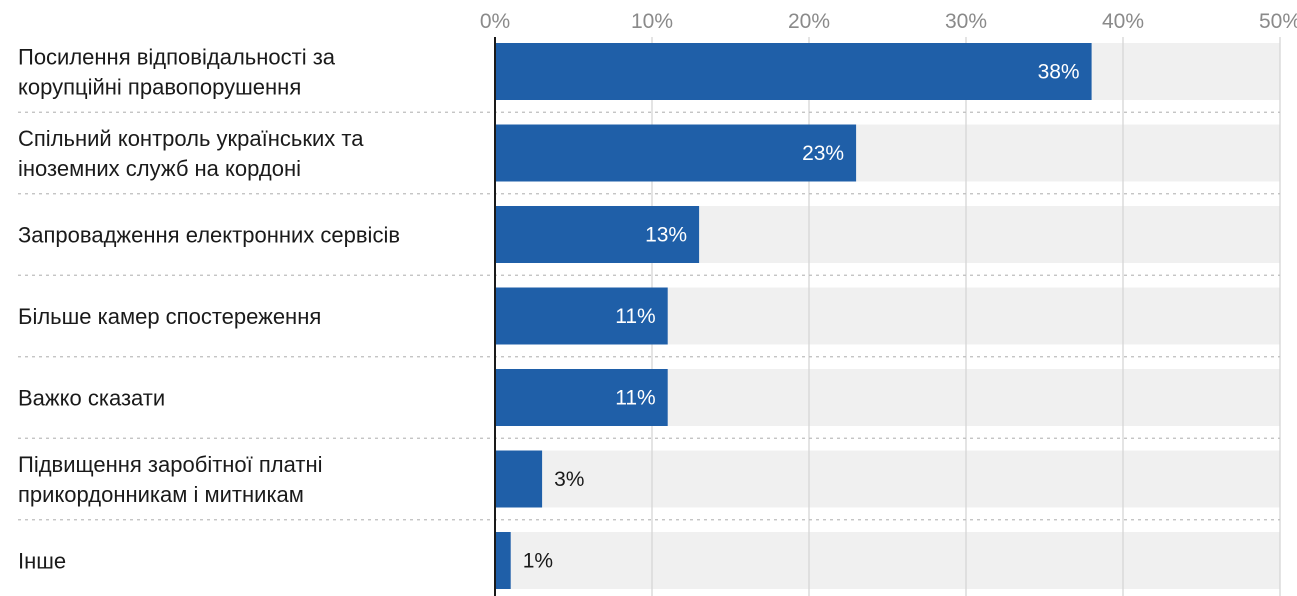 This screenshot has width=1297, height=596. Describe the element at coordinates (1123, 21) in the screenshot. I see `tick-label: 40%` at that location.